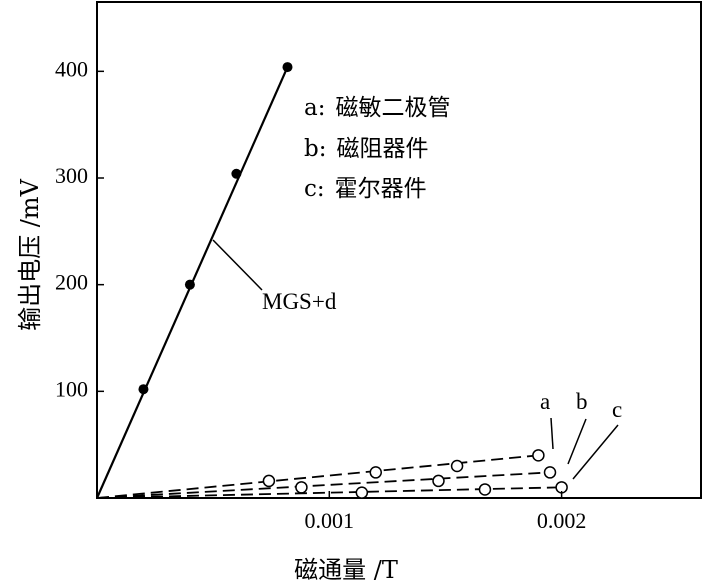  I want to click on mgs-callout-leader, so click(237, 265).